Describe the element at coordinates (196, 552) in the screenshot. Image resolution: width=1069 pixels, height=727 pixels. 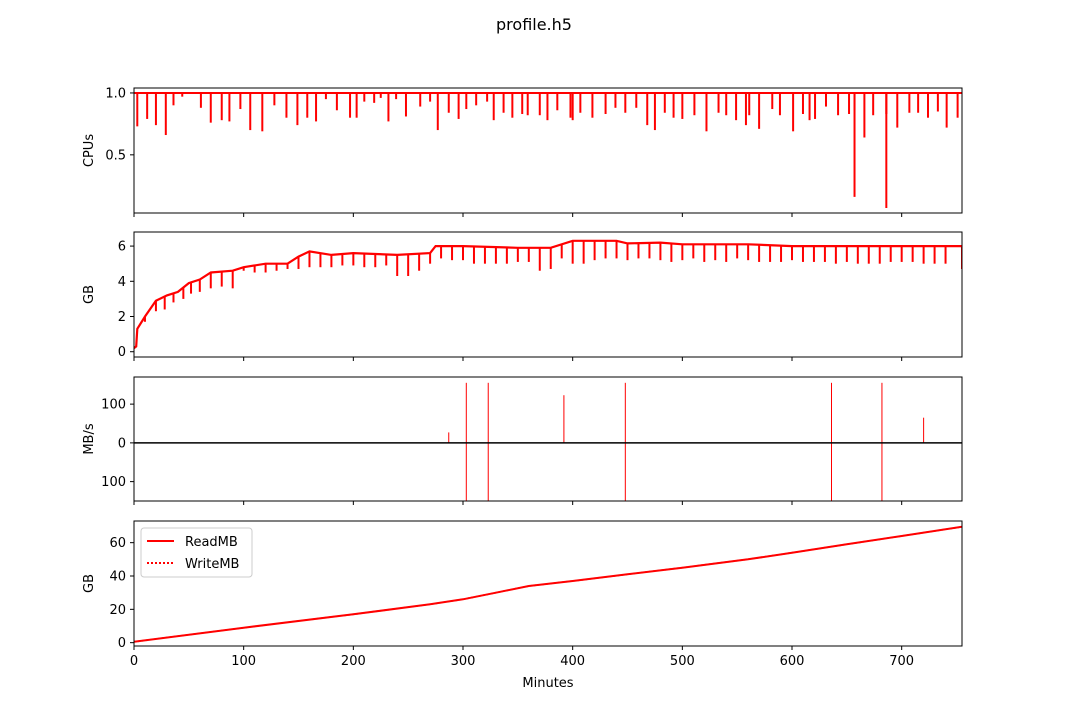
I see `legend: ReadMB WriteMB` at that location.